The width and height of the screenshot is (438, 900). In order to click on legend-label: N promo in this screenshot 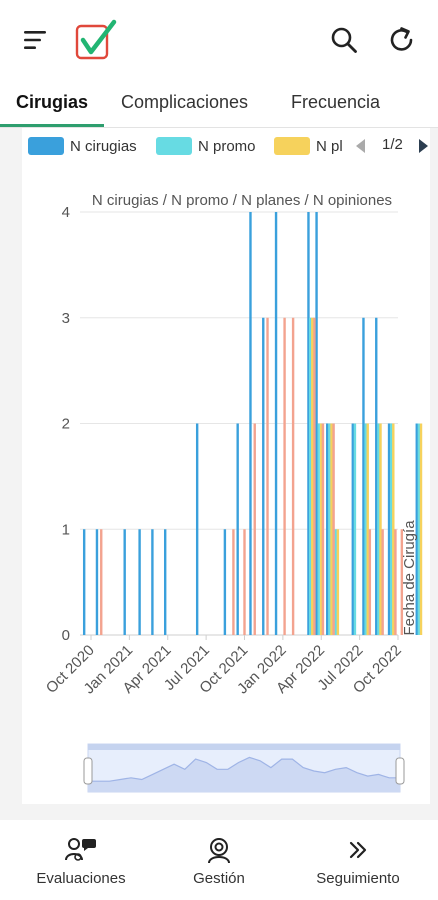, I will do `click(227, 146)`.